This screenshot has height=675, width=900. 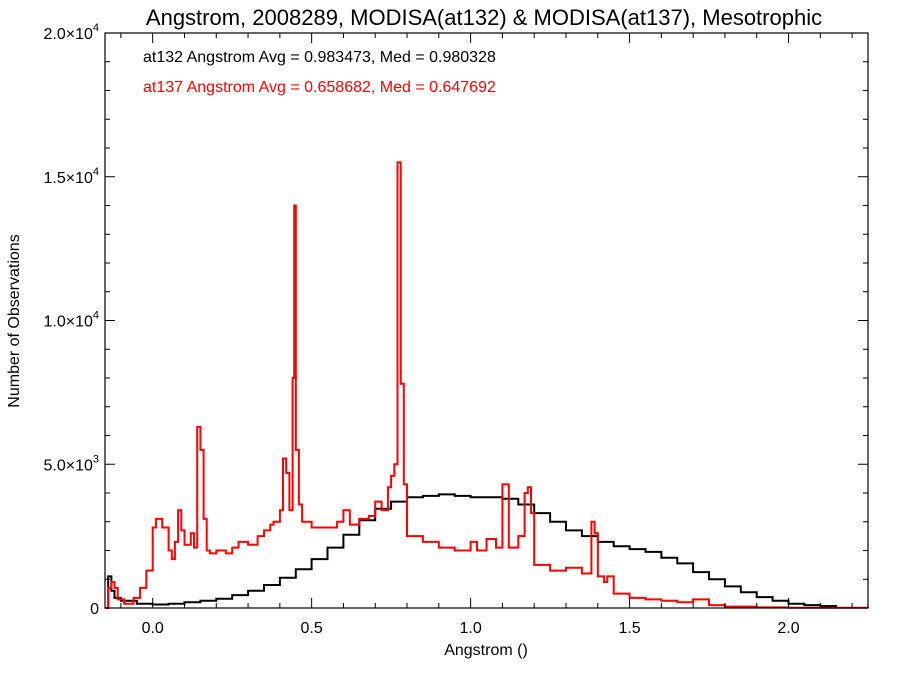 What do you see at coordinates (486, 650) in the screenshot?
I see `x-axis-label: Angstrom ()` at bounding box center [486, 650].